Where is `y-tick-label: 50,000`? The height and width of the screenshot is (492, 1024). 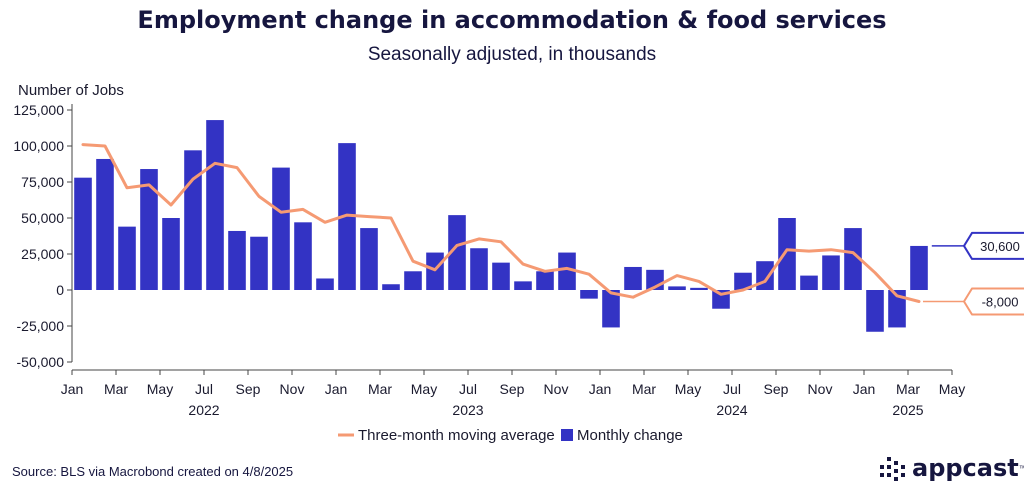 y-tick-label: 50,000 is located at coordinates (42, 218).